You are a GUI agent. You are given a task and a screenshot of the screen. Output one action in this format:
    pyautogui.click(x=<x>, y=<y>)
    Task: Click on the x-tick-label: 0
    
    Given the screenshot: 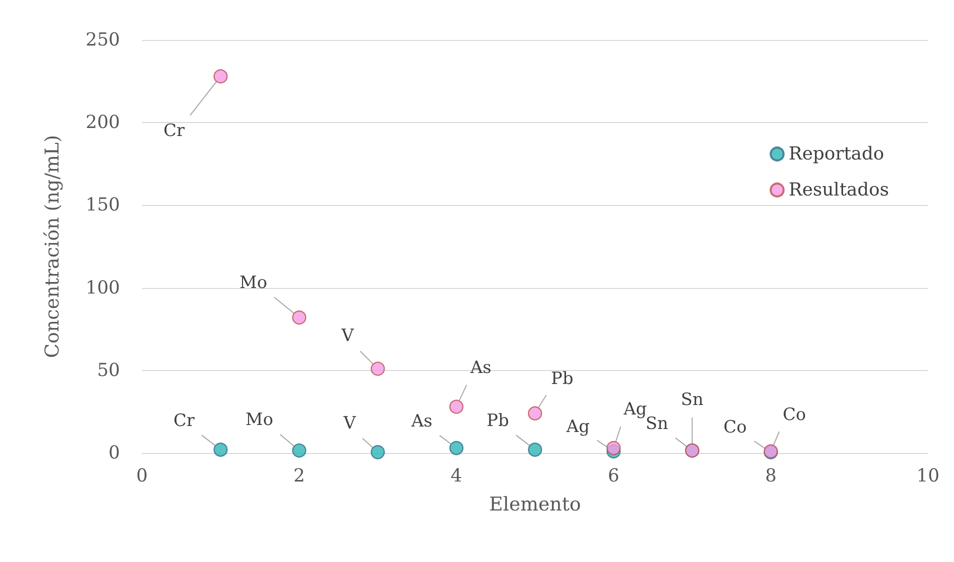 What is the action you would take?
    pyautogui.click(x=142, y=476)
    